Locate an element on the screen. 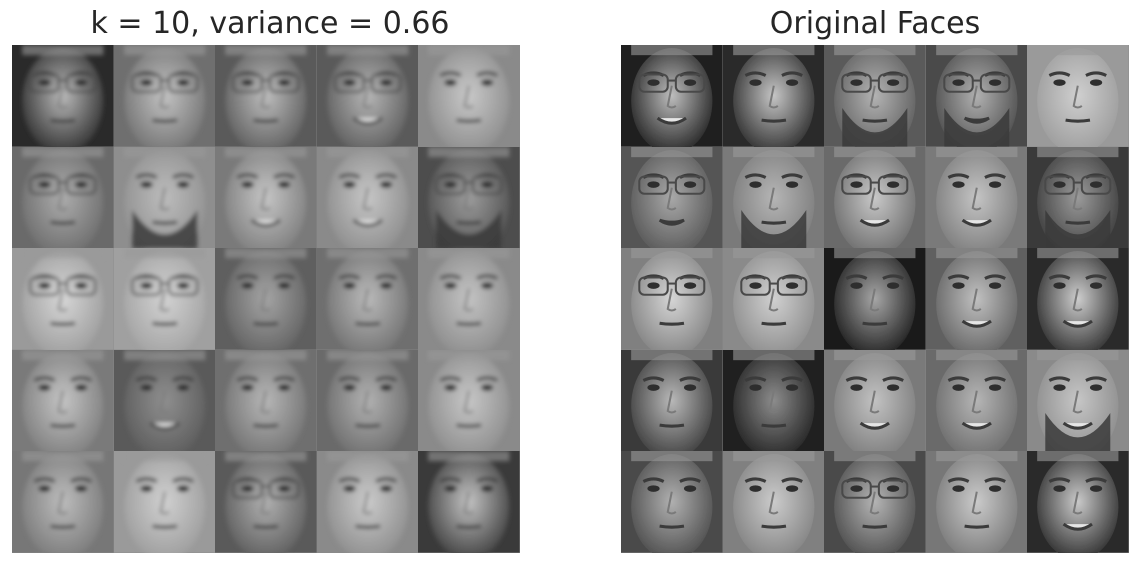  reconstructed-panel-title: k = 10, variance = 0.66 is located at coordinates (270, 23).